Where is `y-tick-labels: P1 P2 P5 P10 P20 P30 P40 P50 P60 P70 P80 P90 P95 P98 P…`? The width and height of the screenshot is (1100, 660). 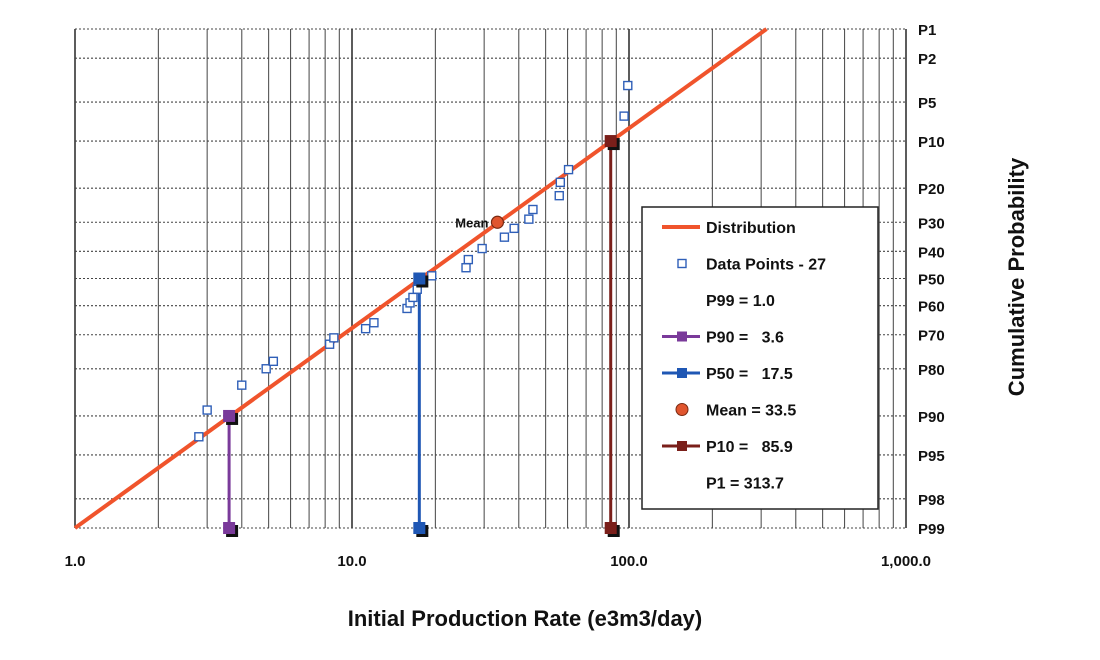 y-tick-labels: P1 P2 P5 P10 P20 P30 P40 P50 P60 P70 P80 P90 P95 P98 P… is located at coordinates (931, 280).